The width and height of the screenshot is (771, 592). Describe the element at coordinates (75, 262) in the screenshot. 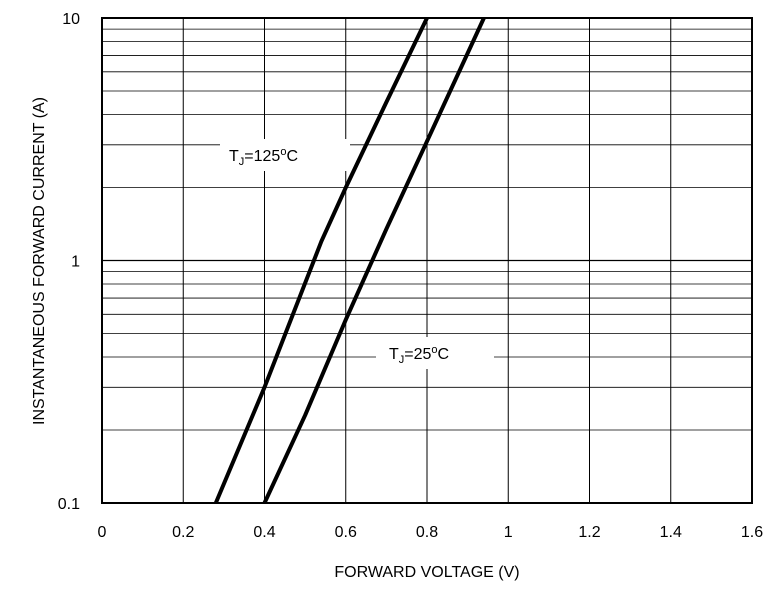

I see `y-tick-label: 1` at that location.